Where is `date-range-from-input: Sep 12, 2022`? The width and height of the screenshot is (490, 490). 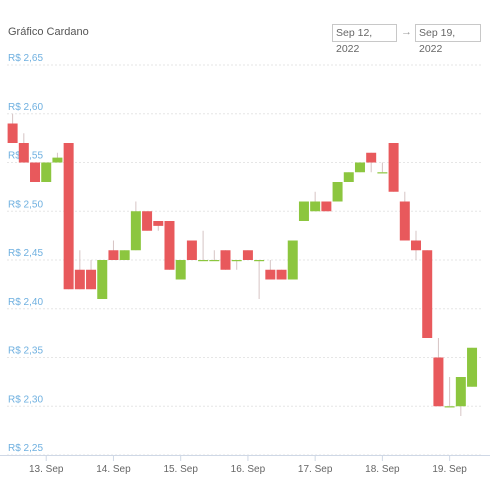 date-range-from-input: Sep 12, 2022 is located at coordinates (364, 39).